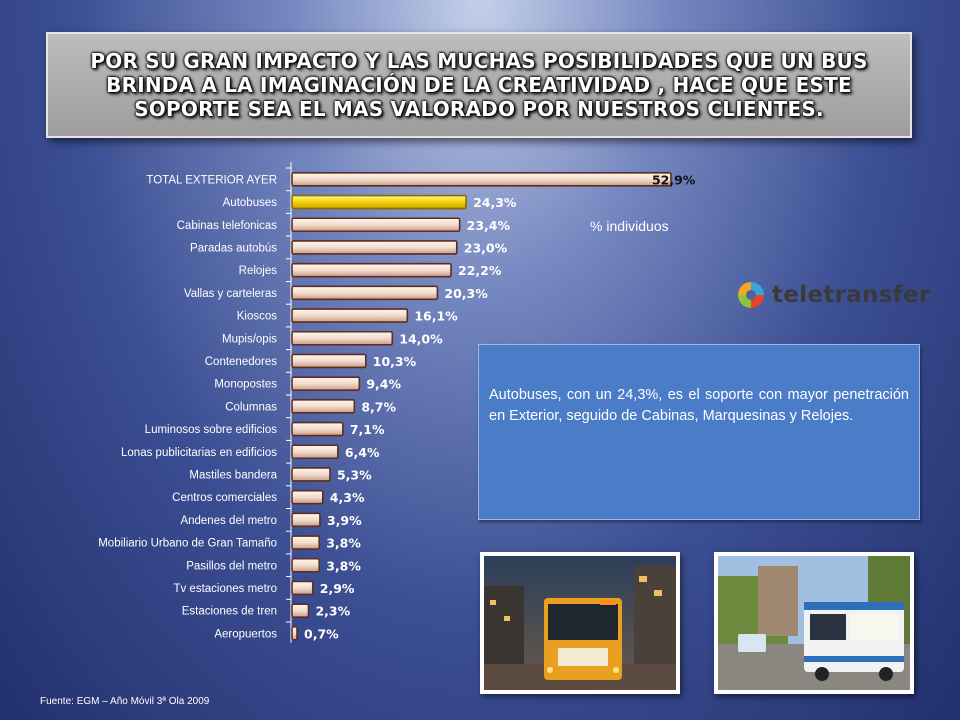 This screenshot has height=720, width=960. Describe the element at coordinates (751, 295) in the screenshot. I see `teletransfer-logo-icon` at that location.